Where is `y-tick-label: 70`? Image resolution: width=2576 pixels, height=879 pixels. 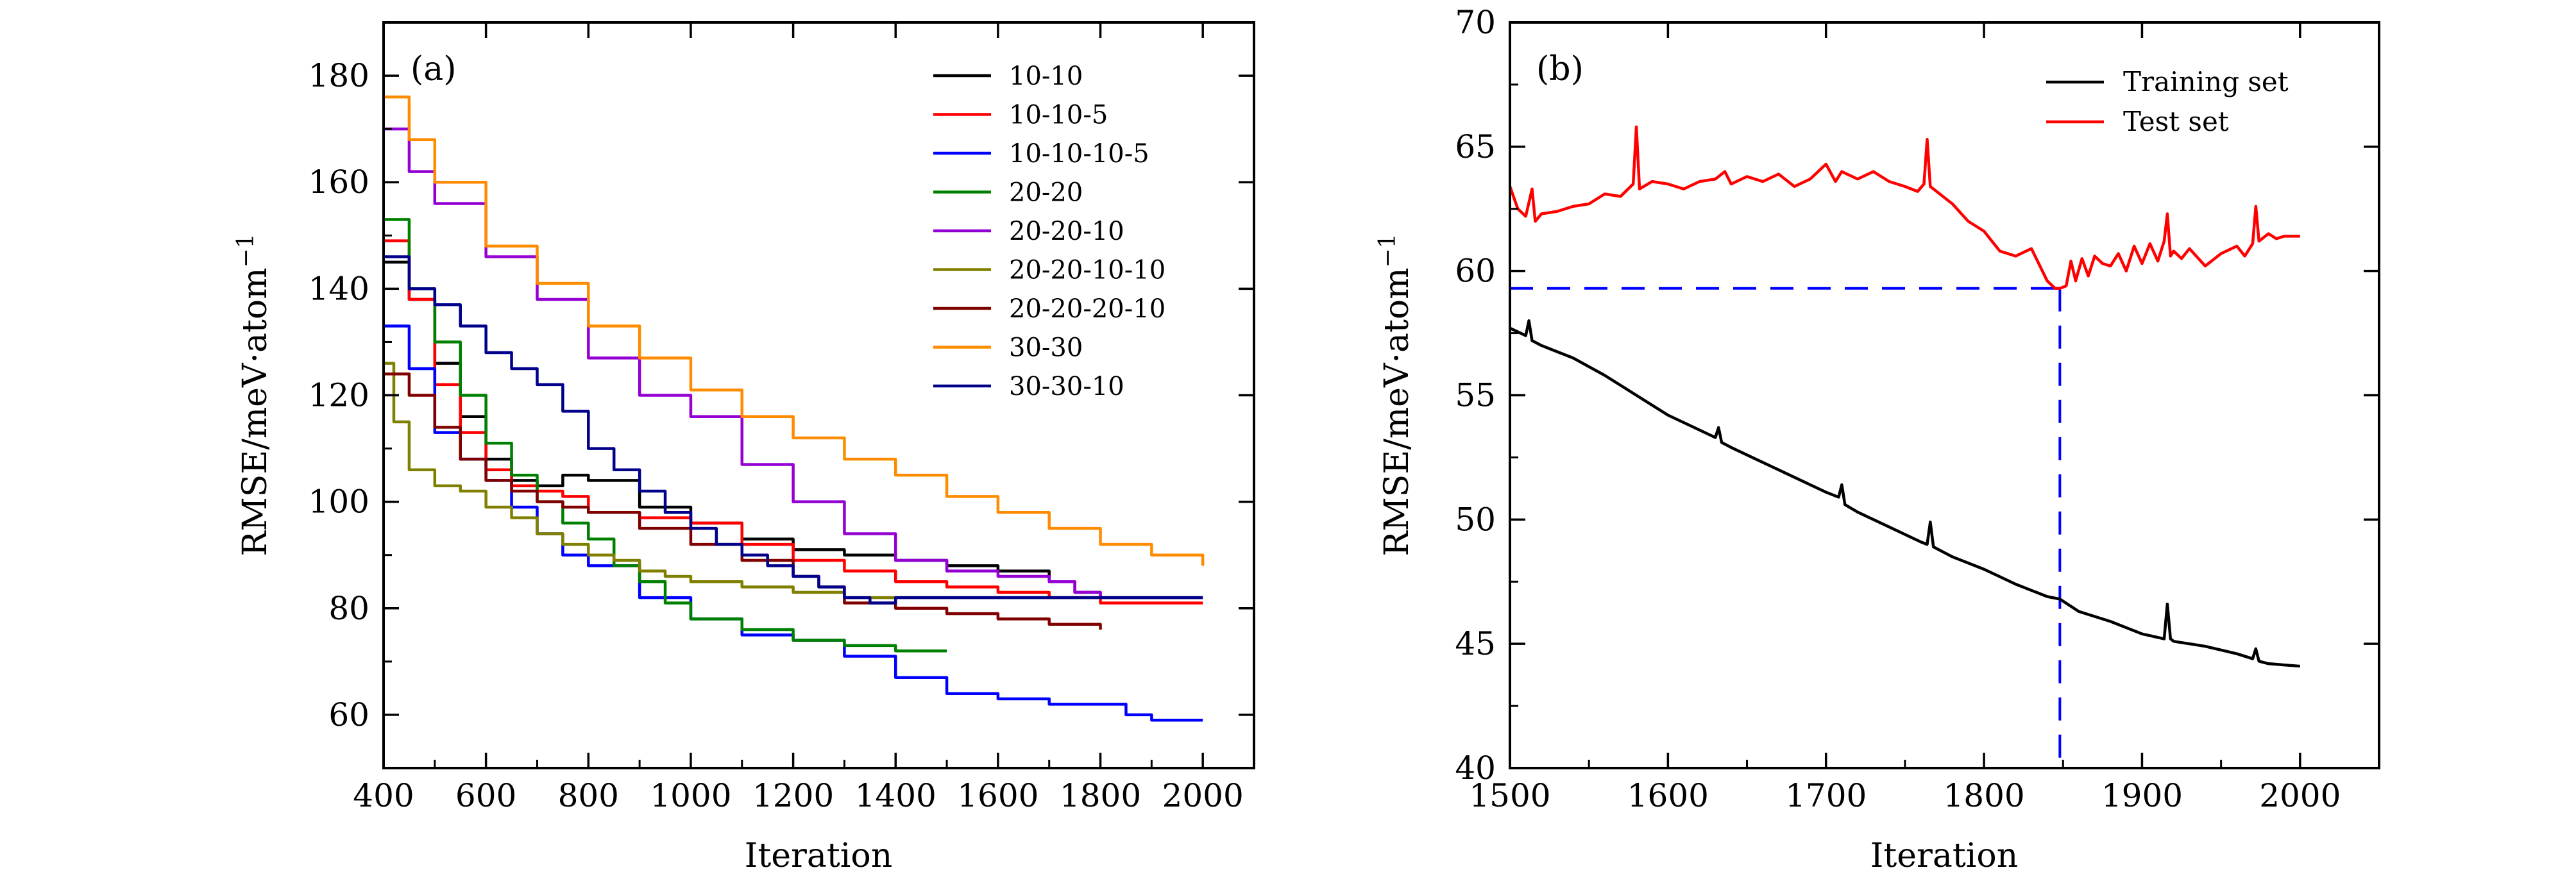 y-tick-label: 70 is located at coordinates (1475, 22).